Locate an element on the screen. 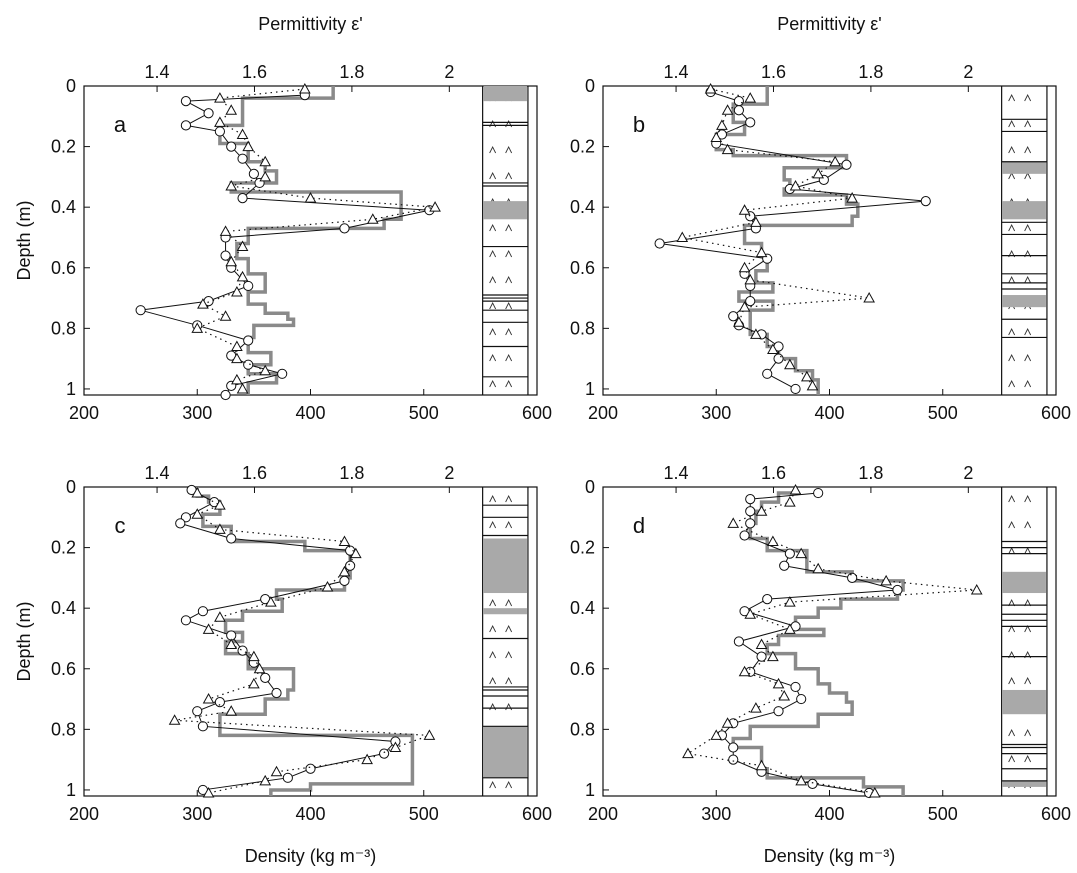  density-tick-label: 200 is located at coordinates (84, 814).